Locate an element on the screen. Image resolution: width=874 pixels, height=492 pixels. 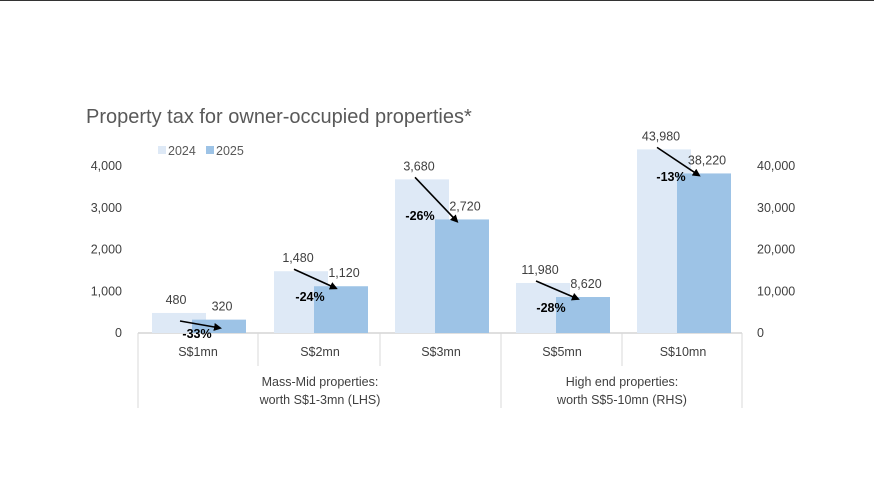
data-label-2024: 43,980 is located at coordinates (661, 136).